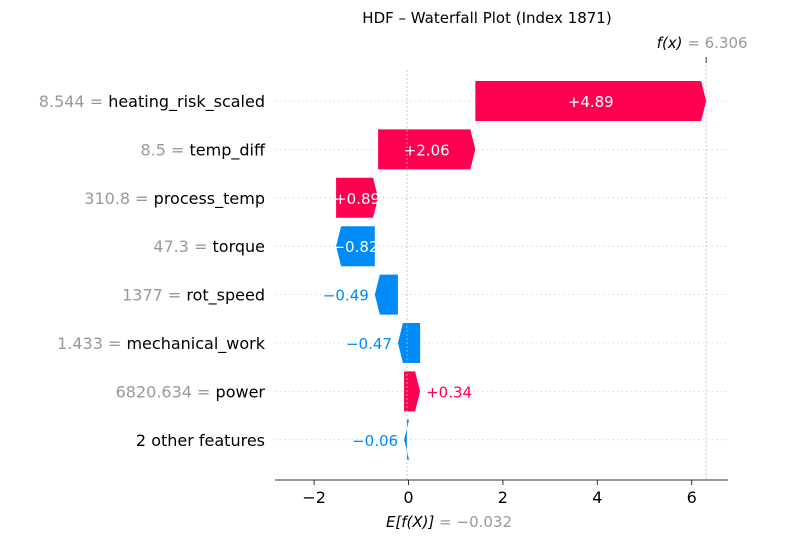 Image resolution: width=798 pixels, height=540 pixels. I want to click on ex-label: E[f(X)] = −0.032, so click(449, 522).